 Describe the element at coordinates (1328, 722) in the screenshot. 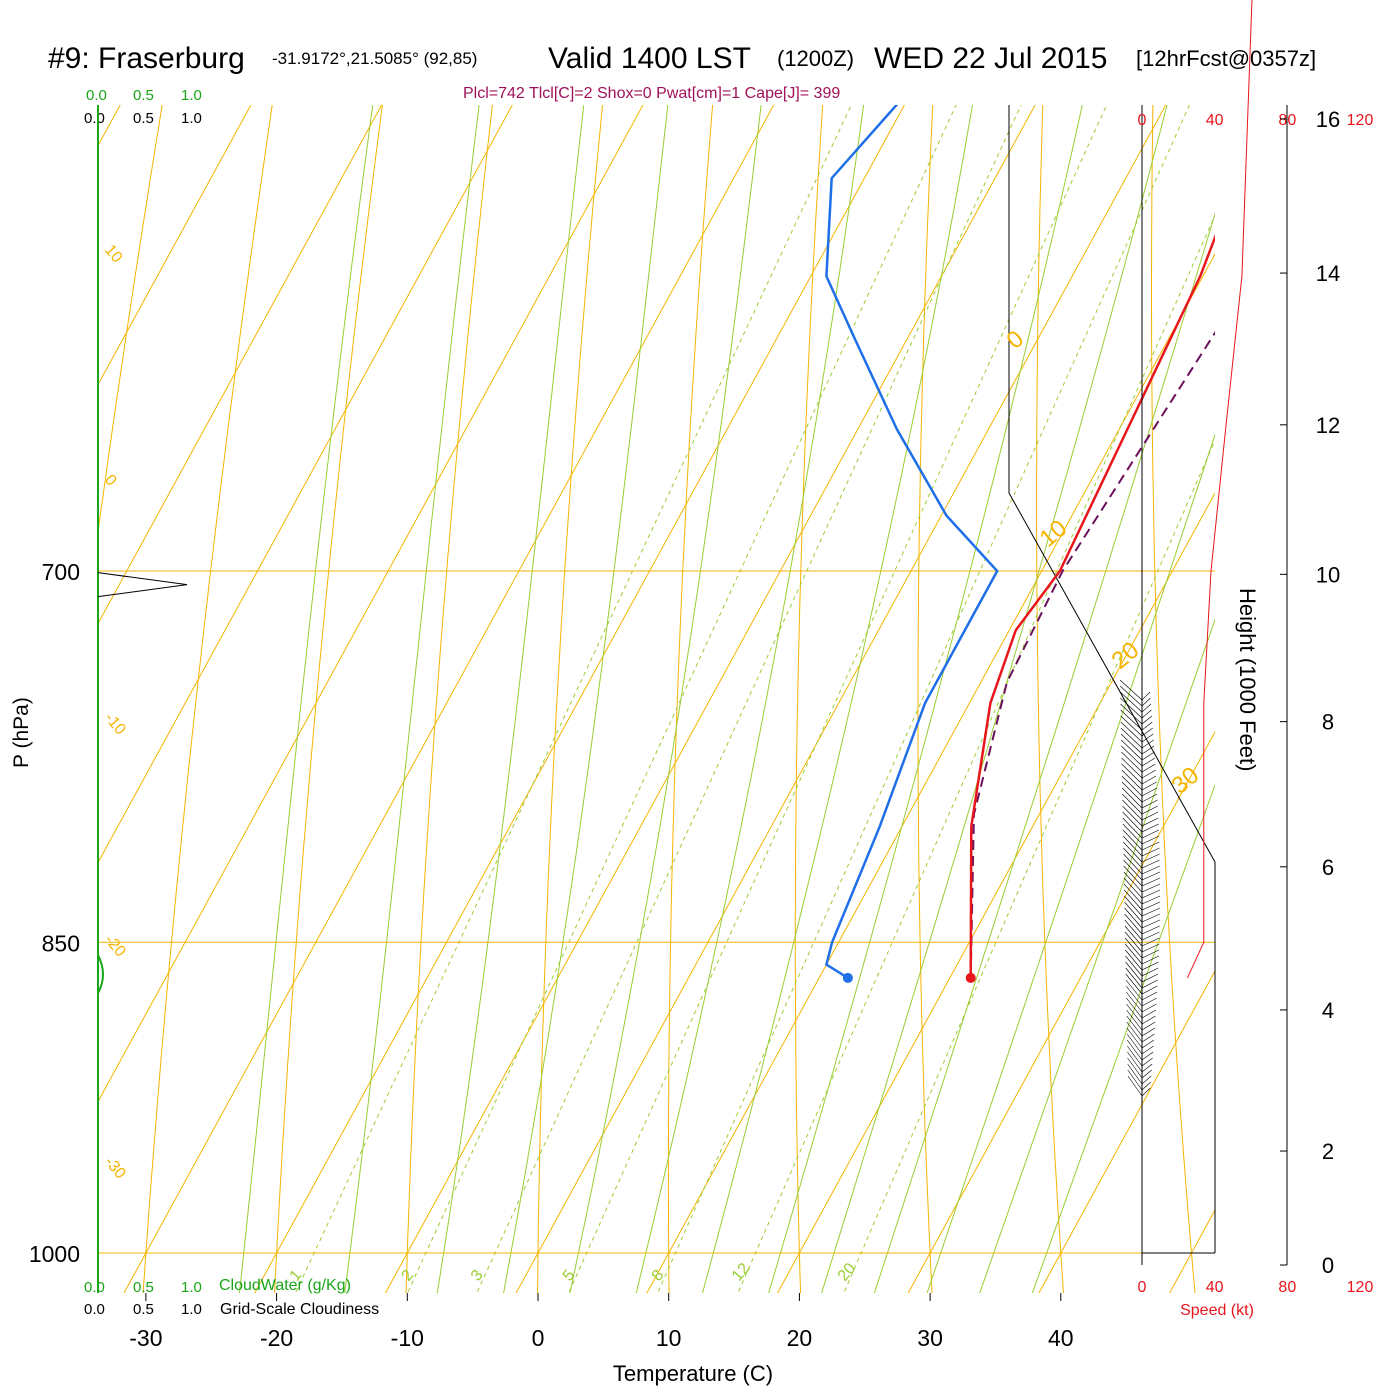

I see `height-tick-label: 8` at that location.